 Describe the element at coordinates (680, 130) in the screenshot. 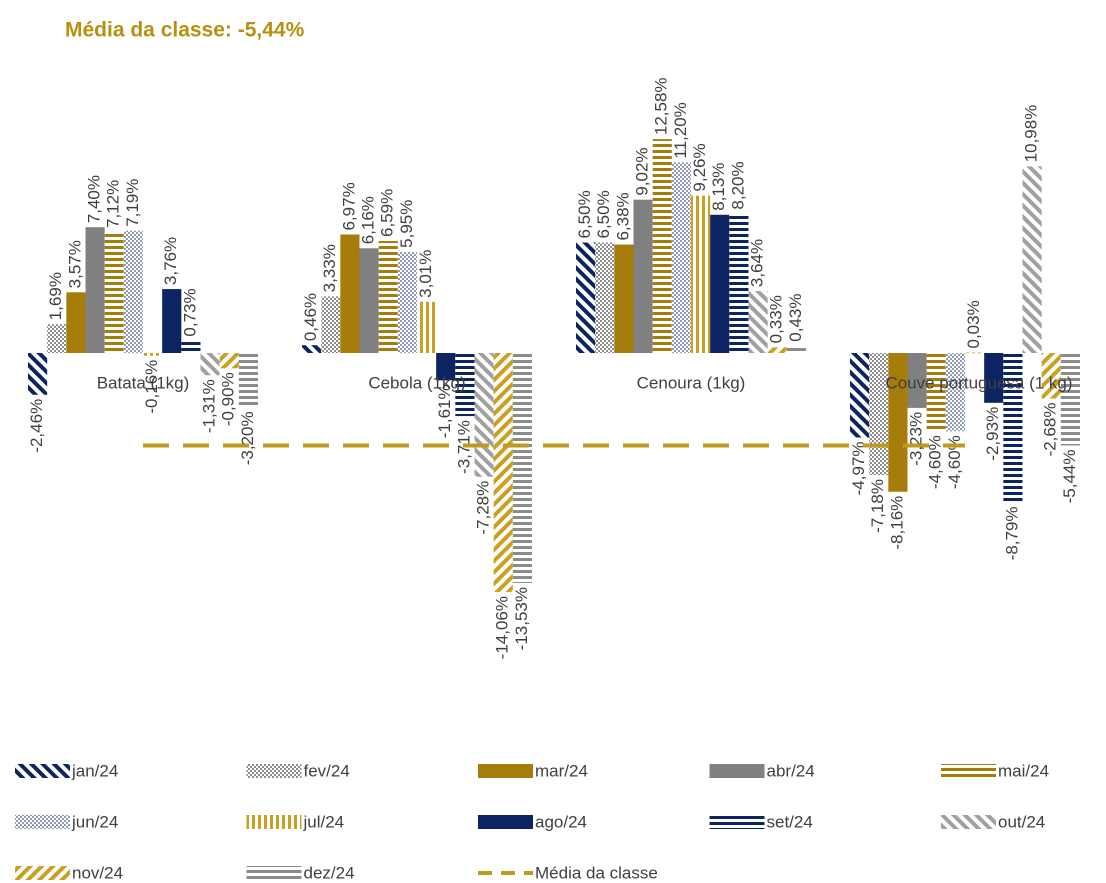

I see `data-label: 11,20%` at that location.